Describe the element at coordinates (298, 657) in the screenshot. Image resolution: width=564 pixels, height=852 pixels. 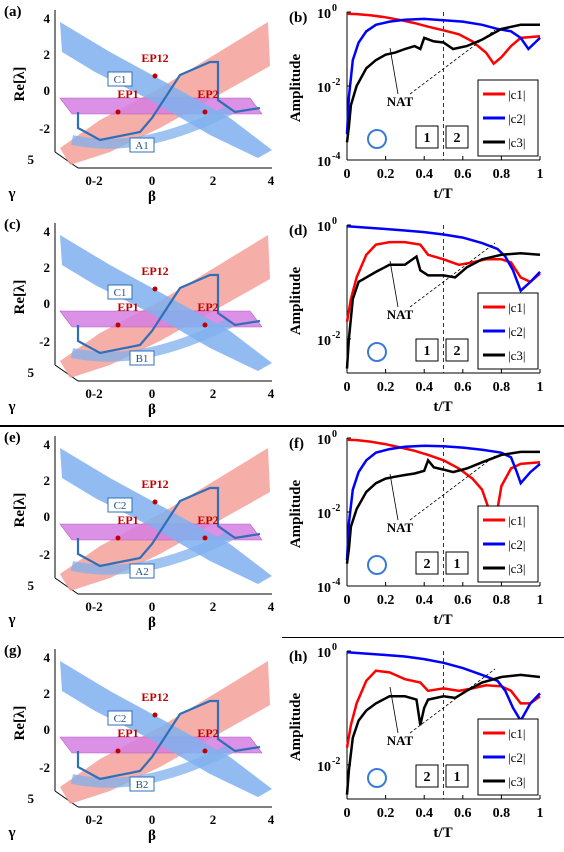
I see `panel-label: (h)` at that location.